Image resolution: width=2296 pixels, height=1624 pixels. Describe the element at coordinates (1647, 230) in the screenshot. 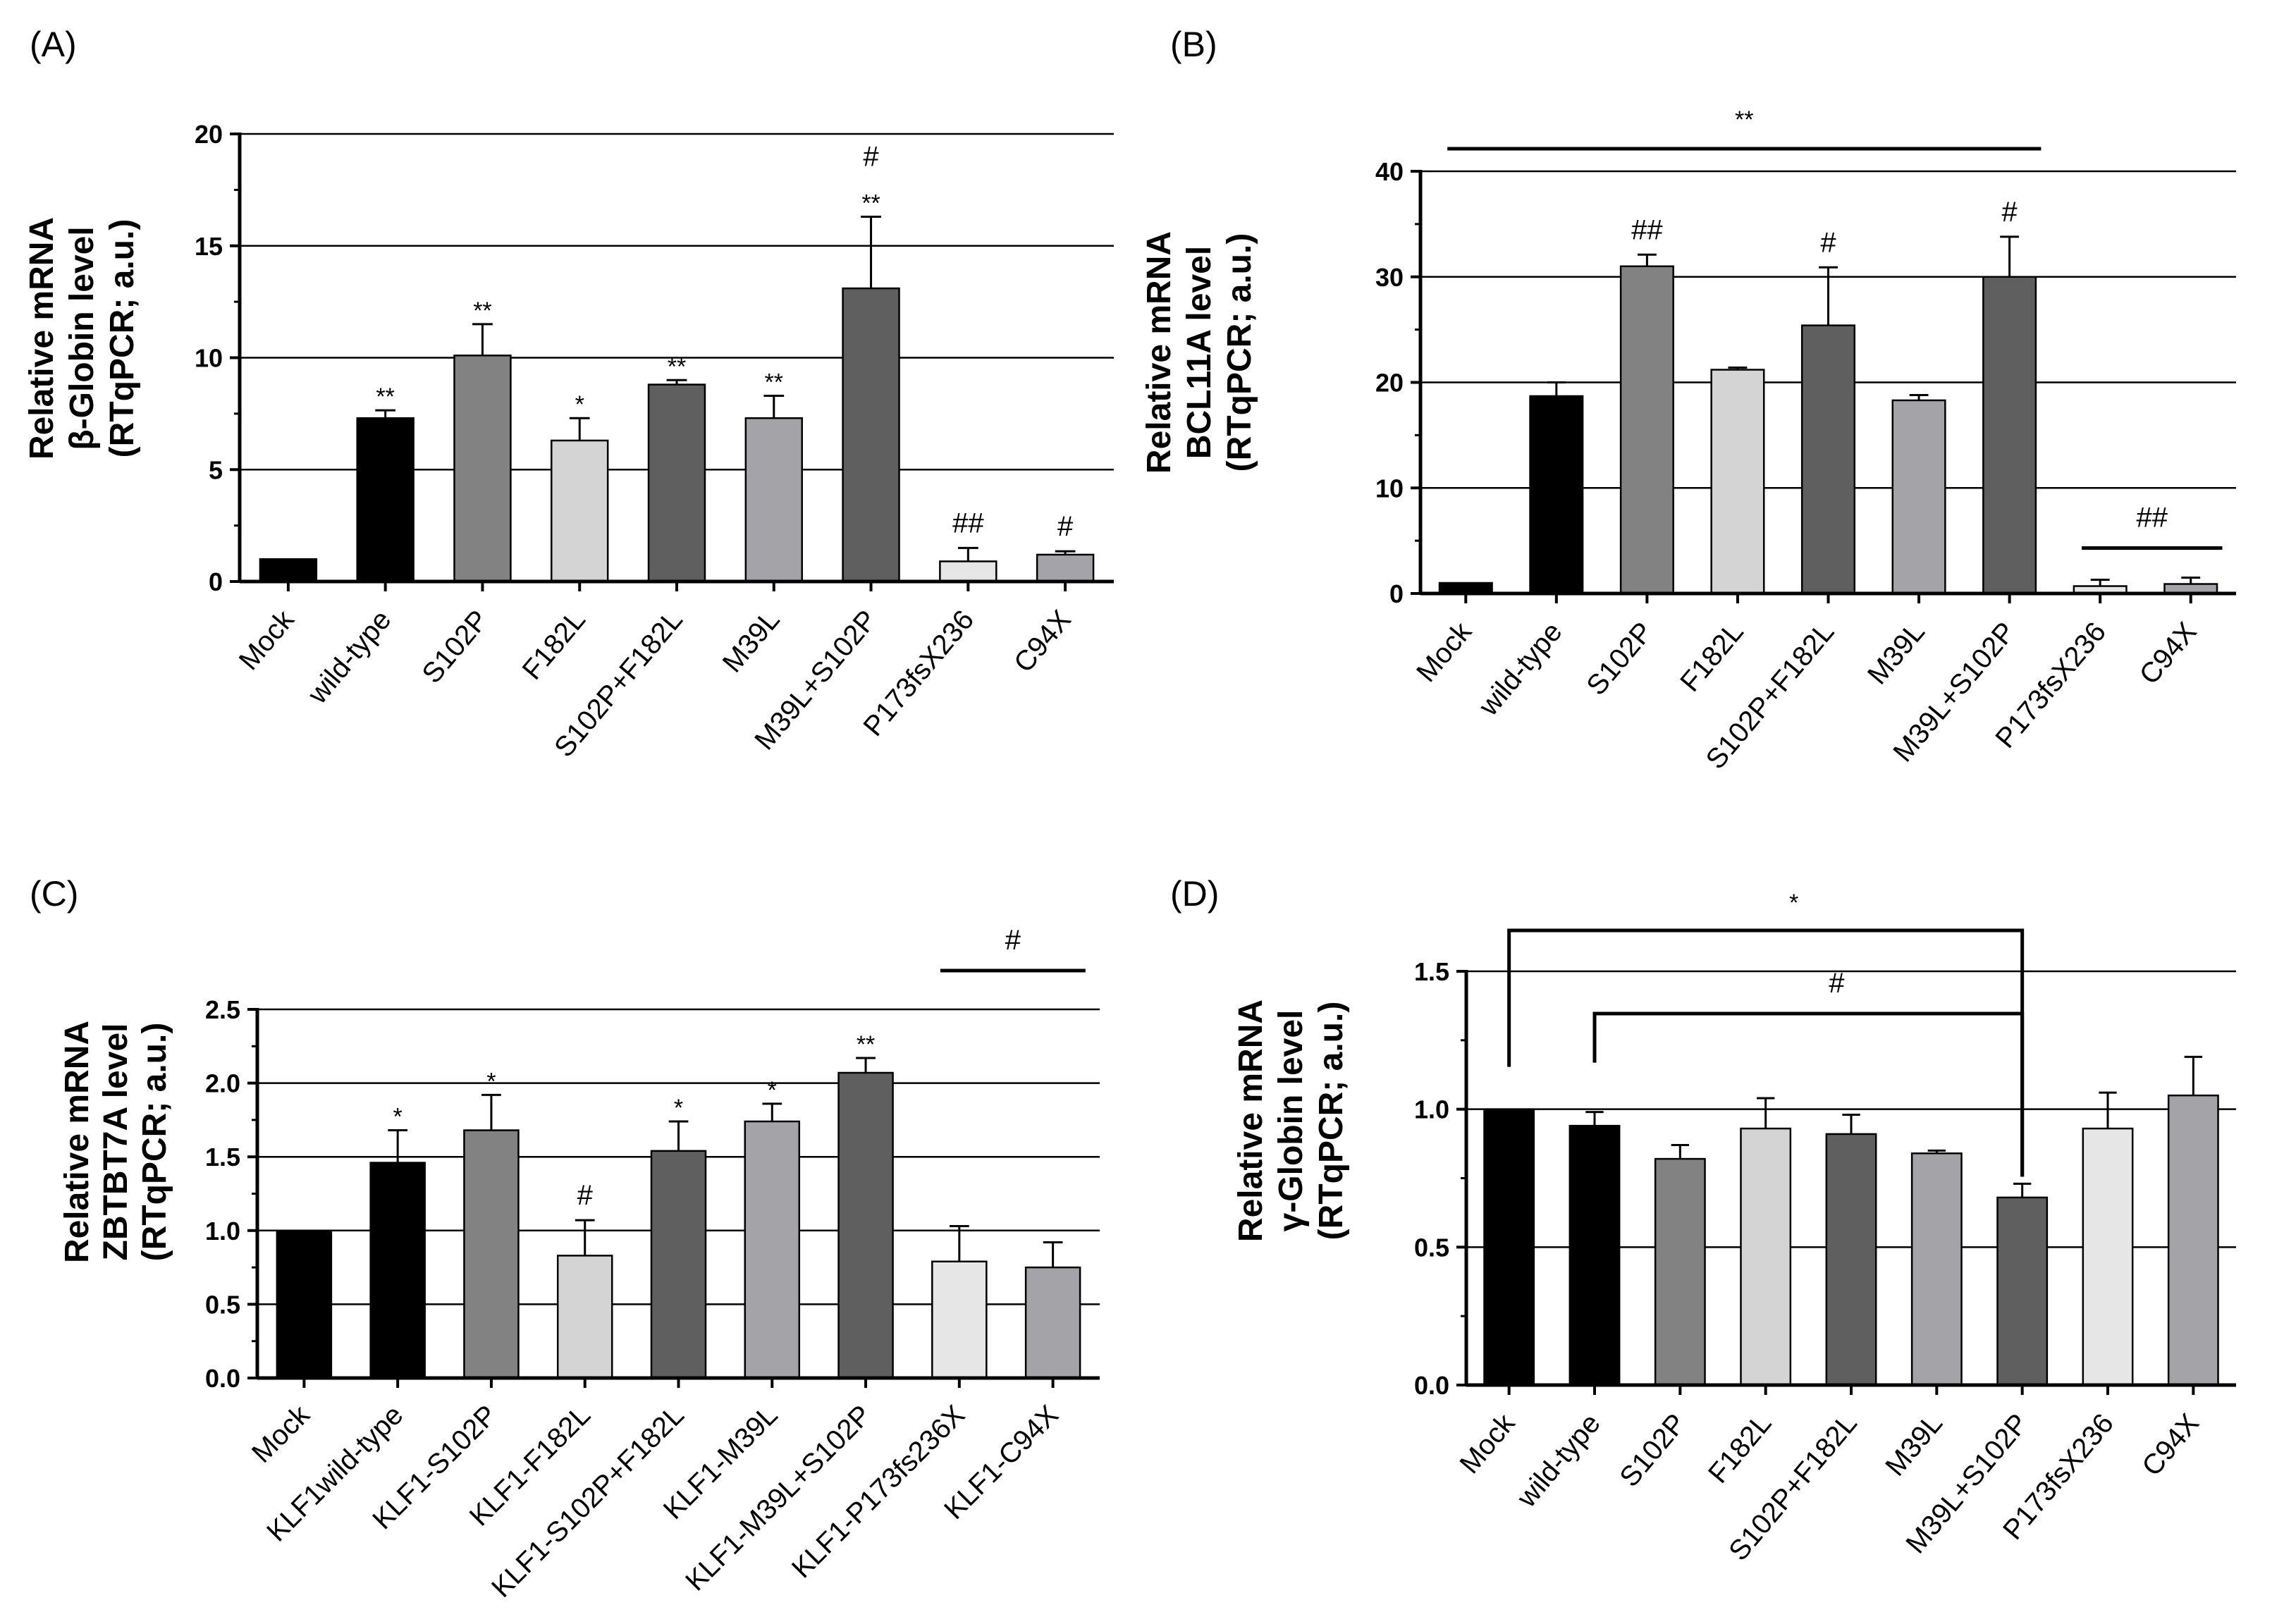

I see `significance-marker: ##` at that location.